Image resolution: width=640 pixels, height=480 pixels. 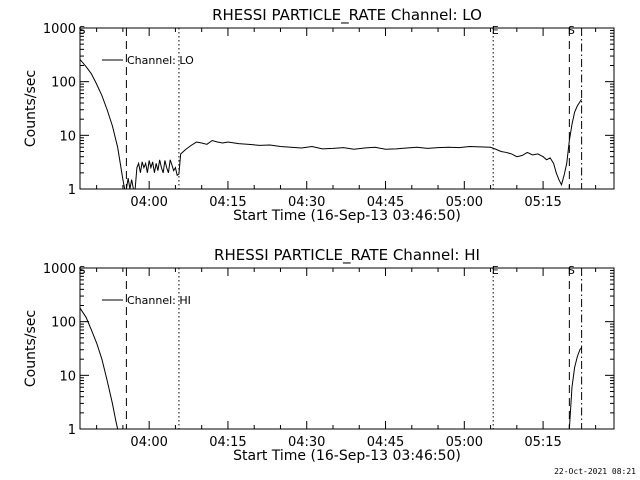 I want to click on footer-timestamp: 22-Oct-2021 08:21, so click(x=595, y=471).